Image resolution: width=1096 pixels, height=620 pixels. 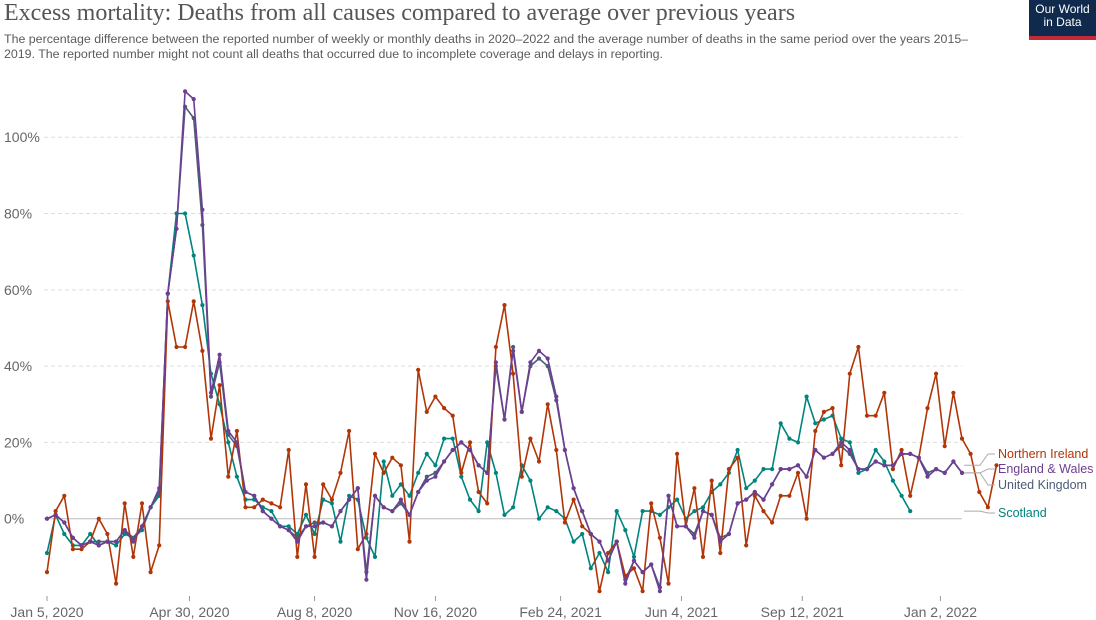 I want to click on logo-line-2: in Data, so click(x=1062, y=22).